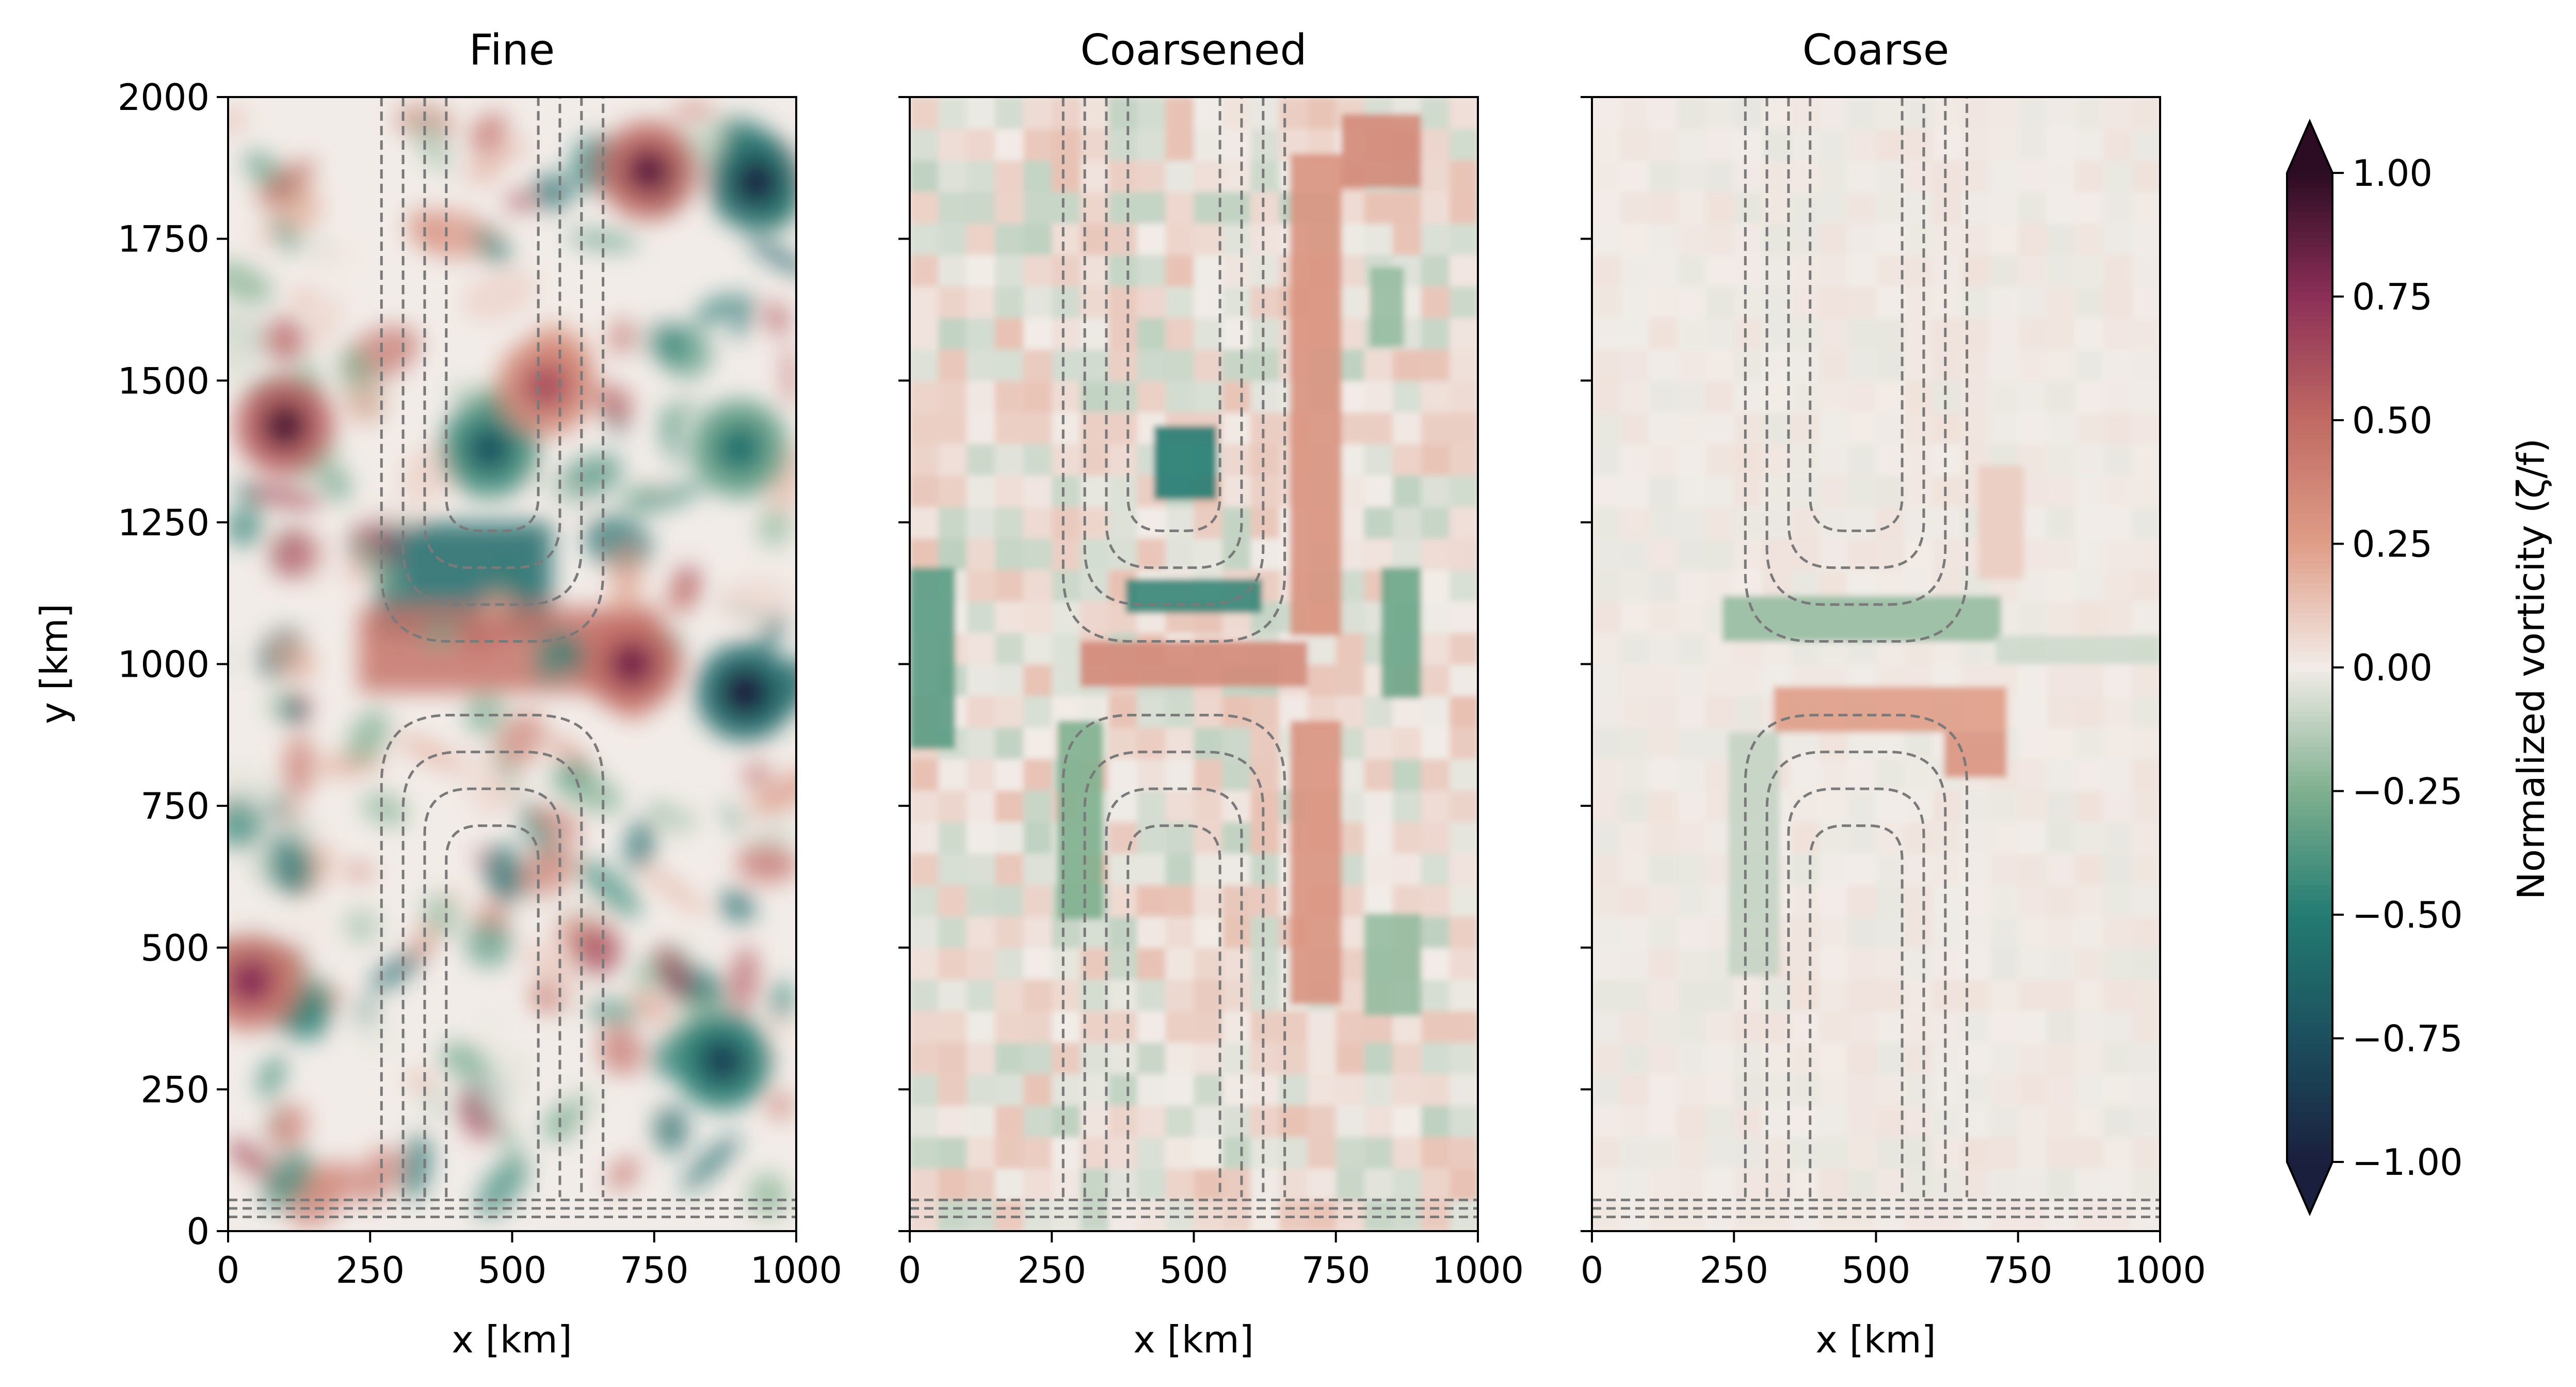 The width and height of the screenshot is (2576, 1387). What do you see at coordinates (229, 1270) in the screenshot?
I see `x-tick-label: 0` at bounding box center [229, 1270].